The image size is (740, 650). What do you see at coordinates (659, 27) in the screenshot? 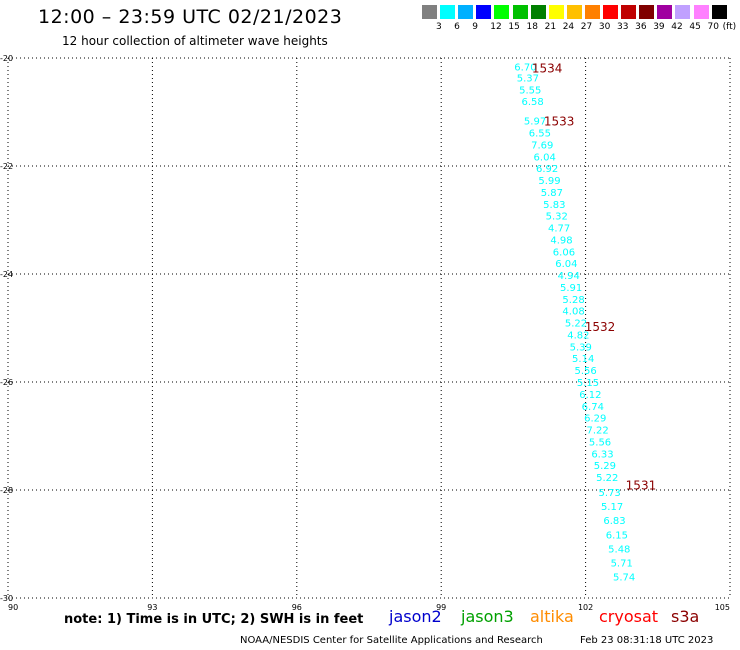
I see `color-scale-label: 39` at bounding box center [659, 27].